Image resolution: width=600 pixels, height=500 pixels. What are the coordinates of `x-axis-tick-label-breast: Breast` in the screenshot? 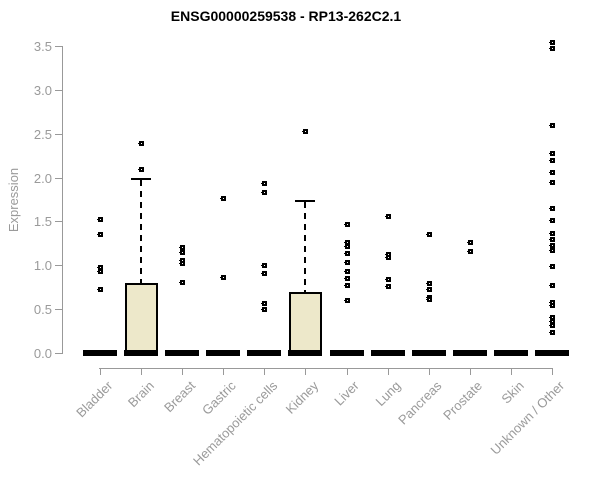 It's located at (179, 397).